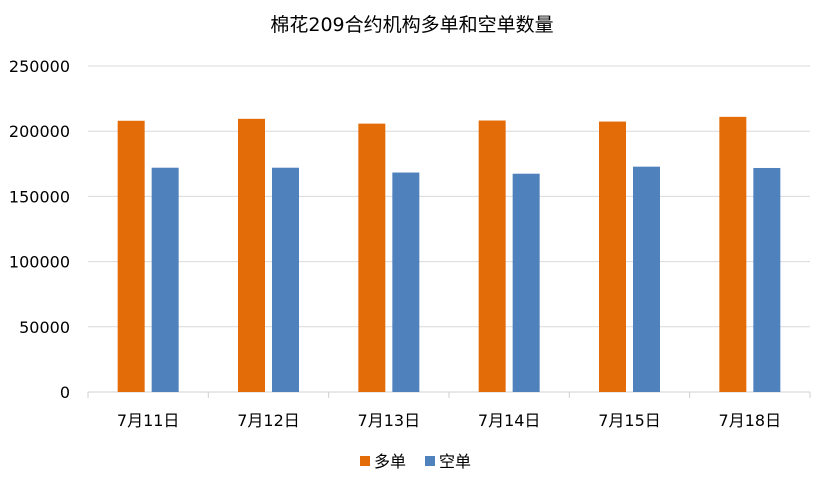 This screenshot has height=488, width=825. Describe the element at coordinates (39, 131) in the screenshot. I see `y-tick-label: 200000` at that location.